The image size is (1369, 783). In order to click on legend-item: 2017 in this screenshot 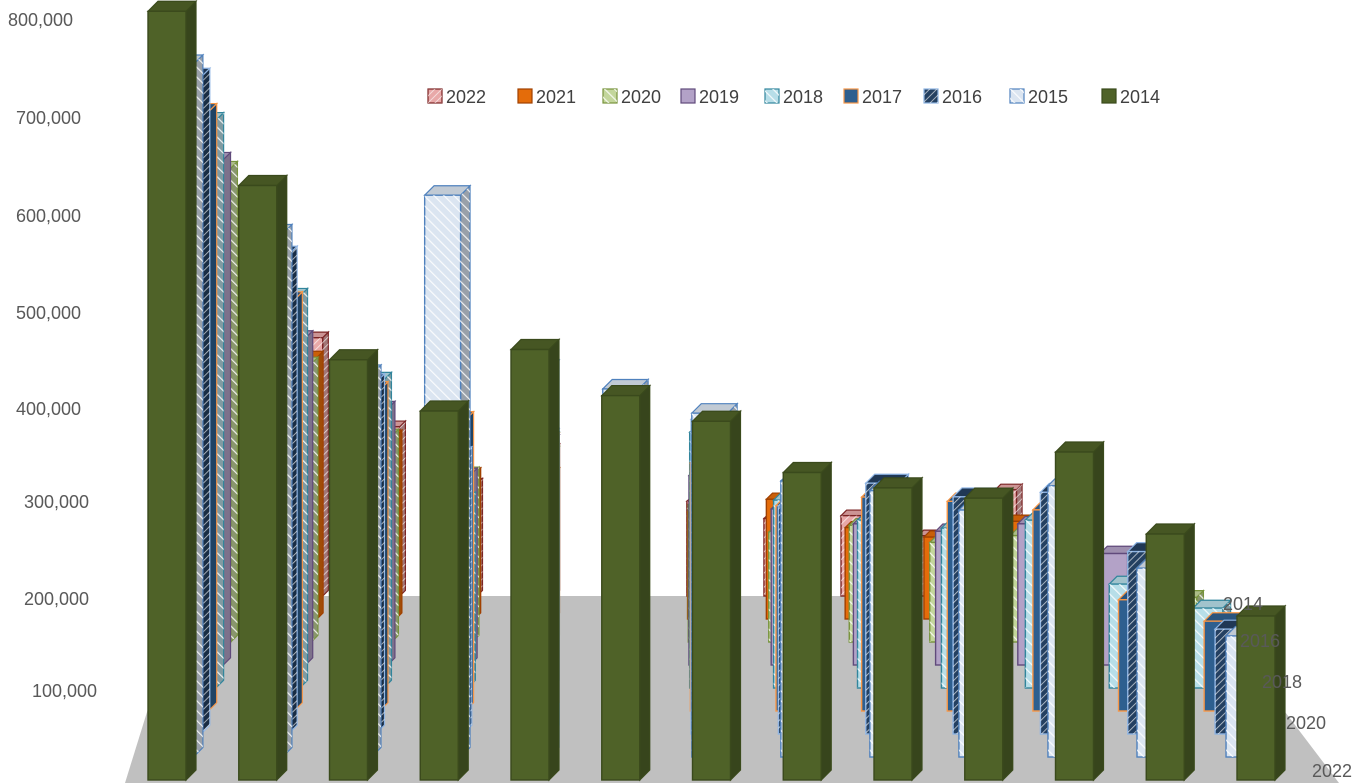, I will do `click(872, 97)`.